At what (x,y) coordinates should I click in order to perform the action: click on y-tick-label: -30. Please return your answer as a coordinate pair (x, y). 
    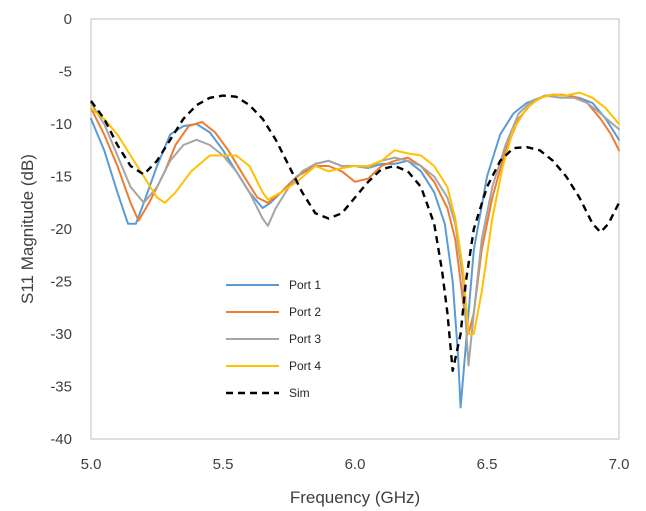
    Looking at the image, I should click on (61, 334).